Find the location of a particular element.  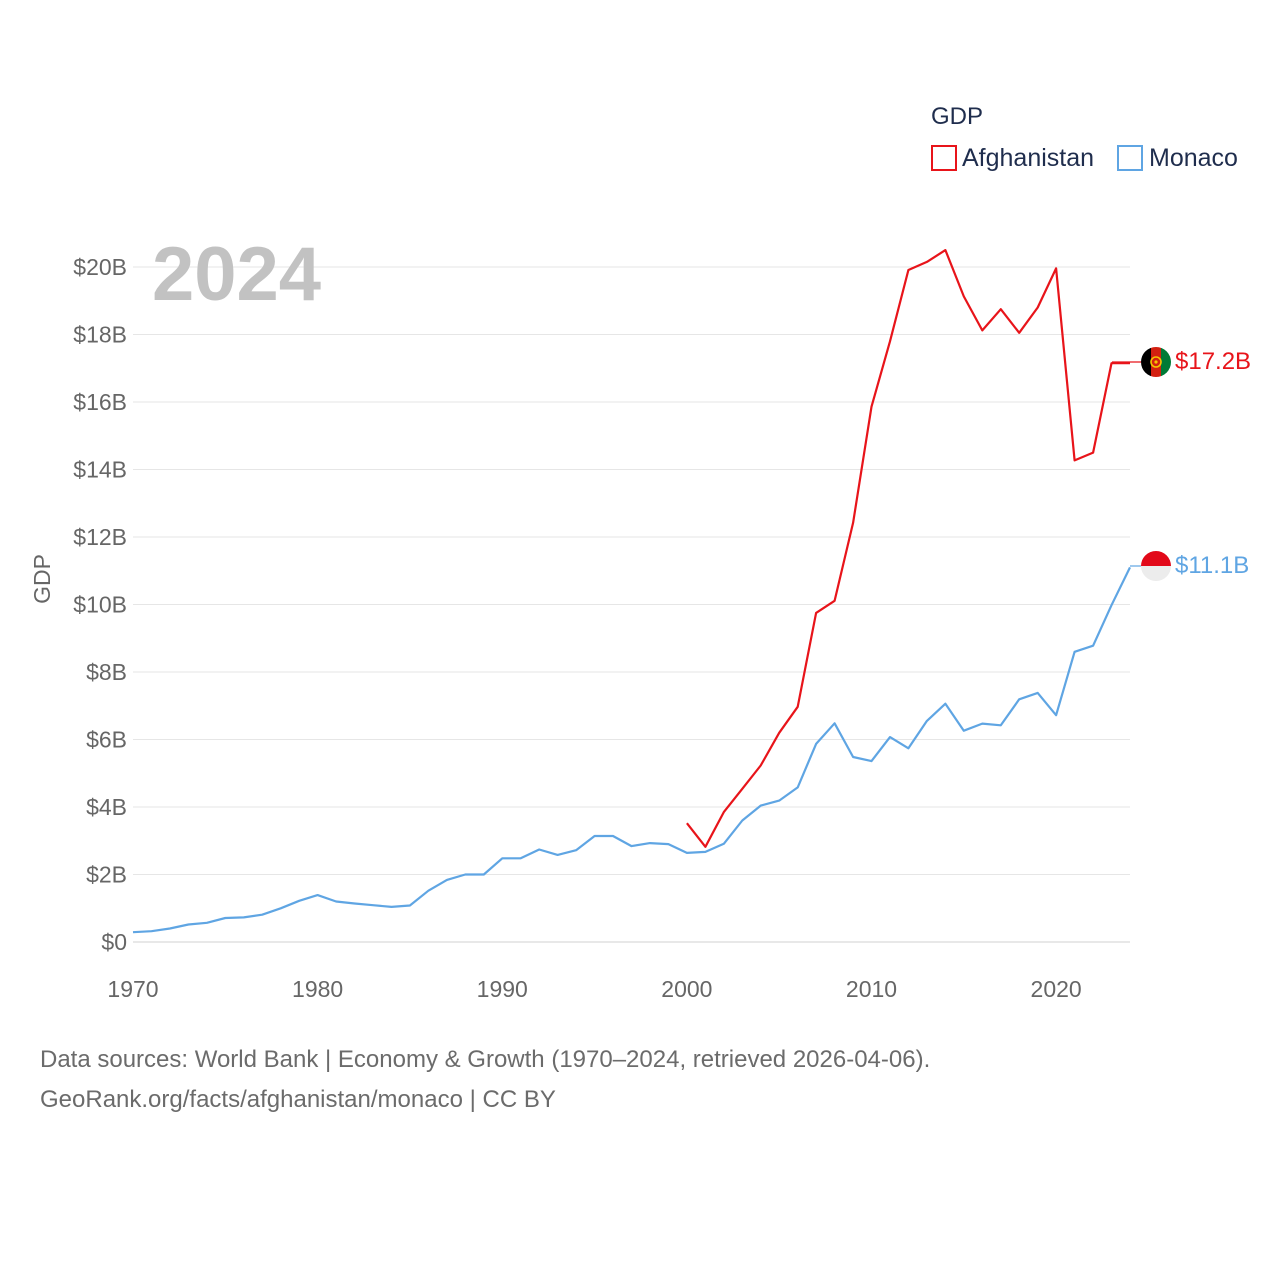

x-tick-label: 1990 is located at coordinates (502, 989).